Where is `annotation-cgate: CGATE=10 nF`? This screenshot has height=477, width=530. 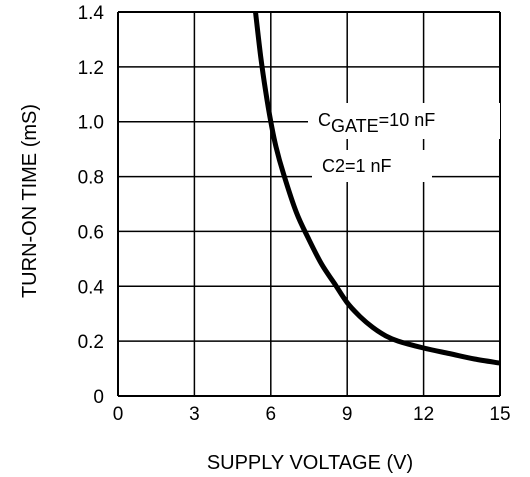
annotation-cgate: CGATE=10 nF is located at coordinates (376, 123).